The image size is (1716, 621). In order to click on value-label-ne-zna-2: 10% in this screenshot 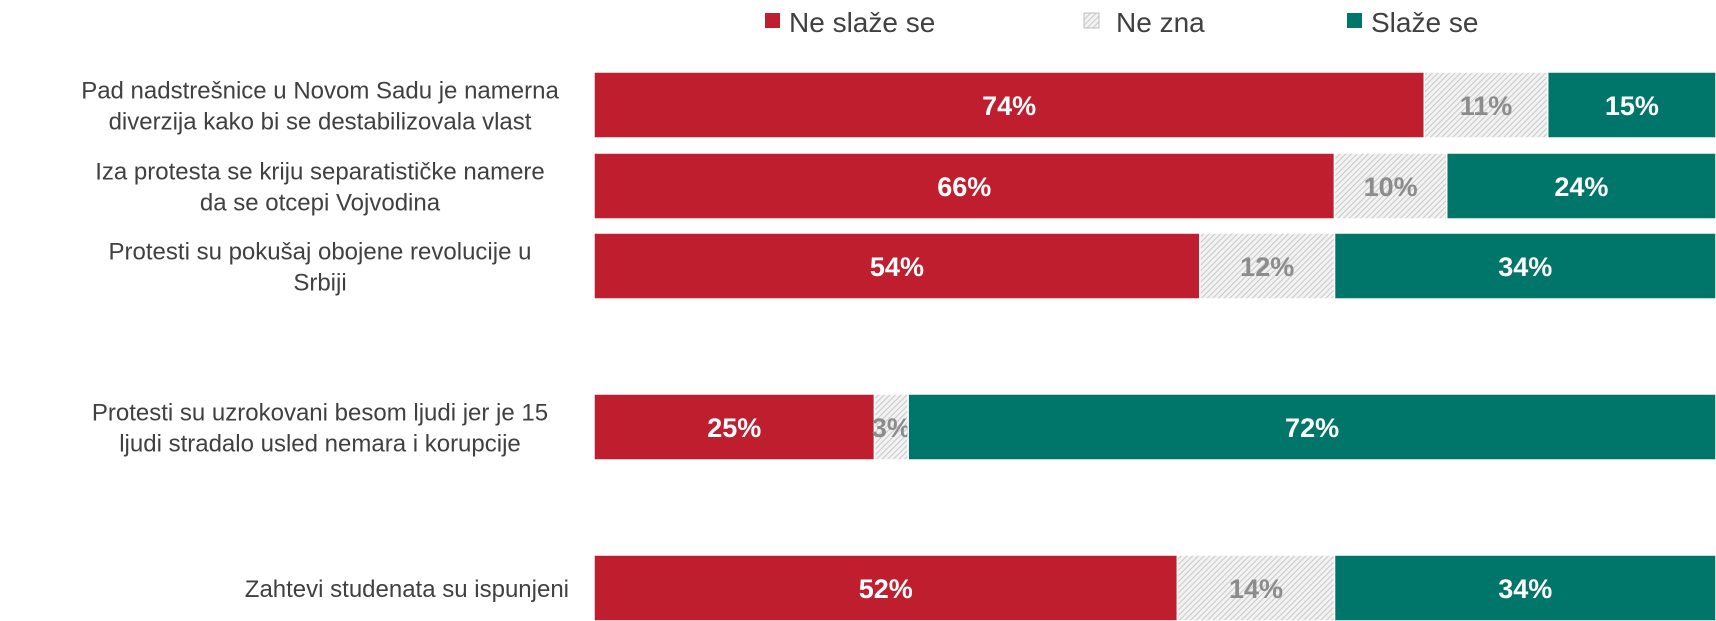, I will do `click(1391, 187)`.